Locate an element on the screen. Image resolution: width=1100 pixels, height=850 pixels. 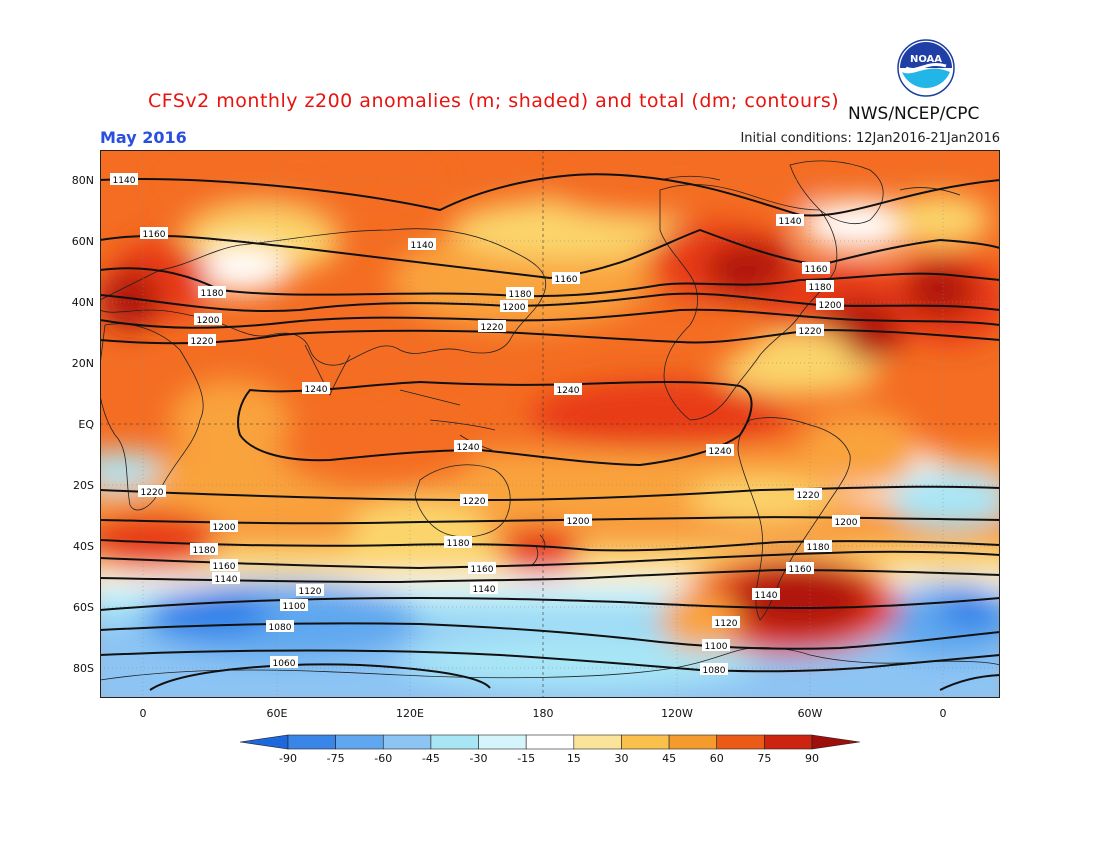
lat-label-60n: 60N is located at coordinates (82, 241).